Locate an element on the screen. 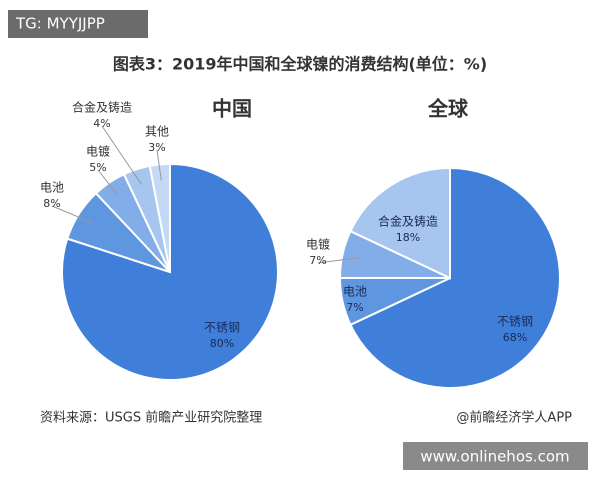 The height and width of the screenshot is (480, 600). tag-box is located at coordinates (78, 24).